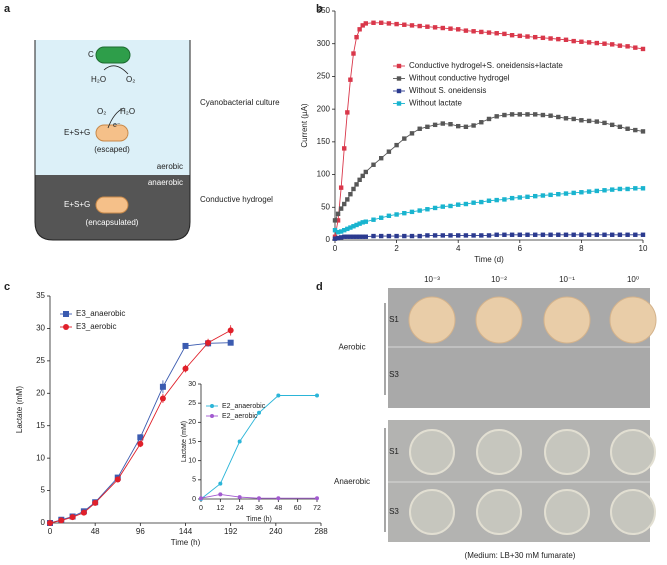 This screenshot has width=667, height=565. I want to click on y-tick-label: 20, so click(40, 392).